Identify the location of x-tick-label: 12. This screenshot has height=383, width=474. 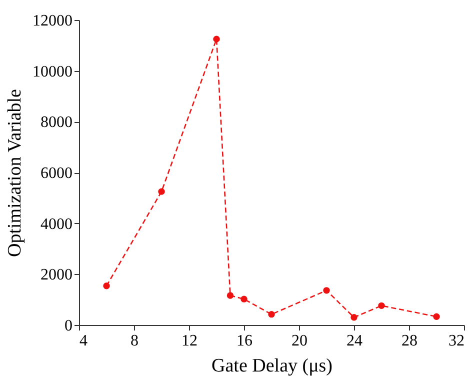
(190, 341).